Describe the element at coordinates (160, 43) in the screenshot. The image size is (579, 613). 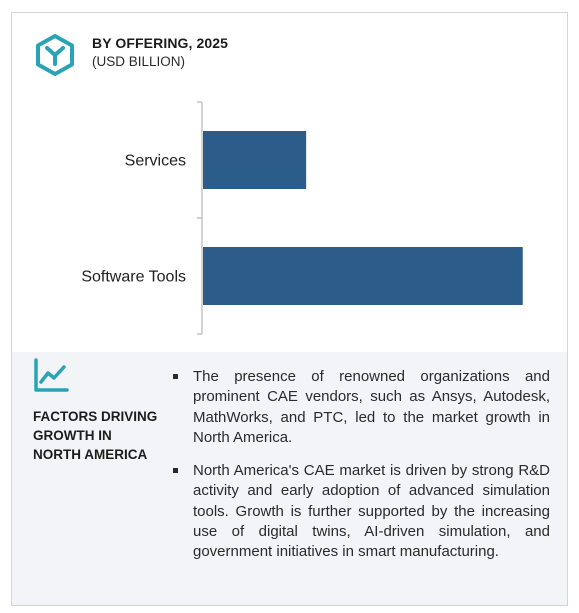
I see `chart-title: BY OFFERING, 2025` at that location.